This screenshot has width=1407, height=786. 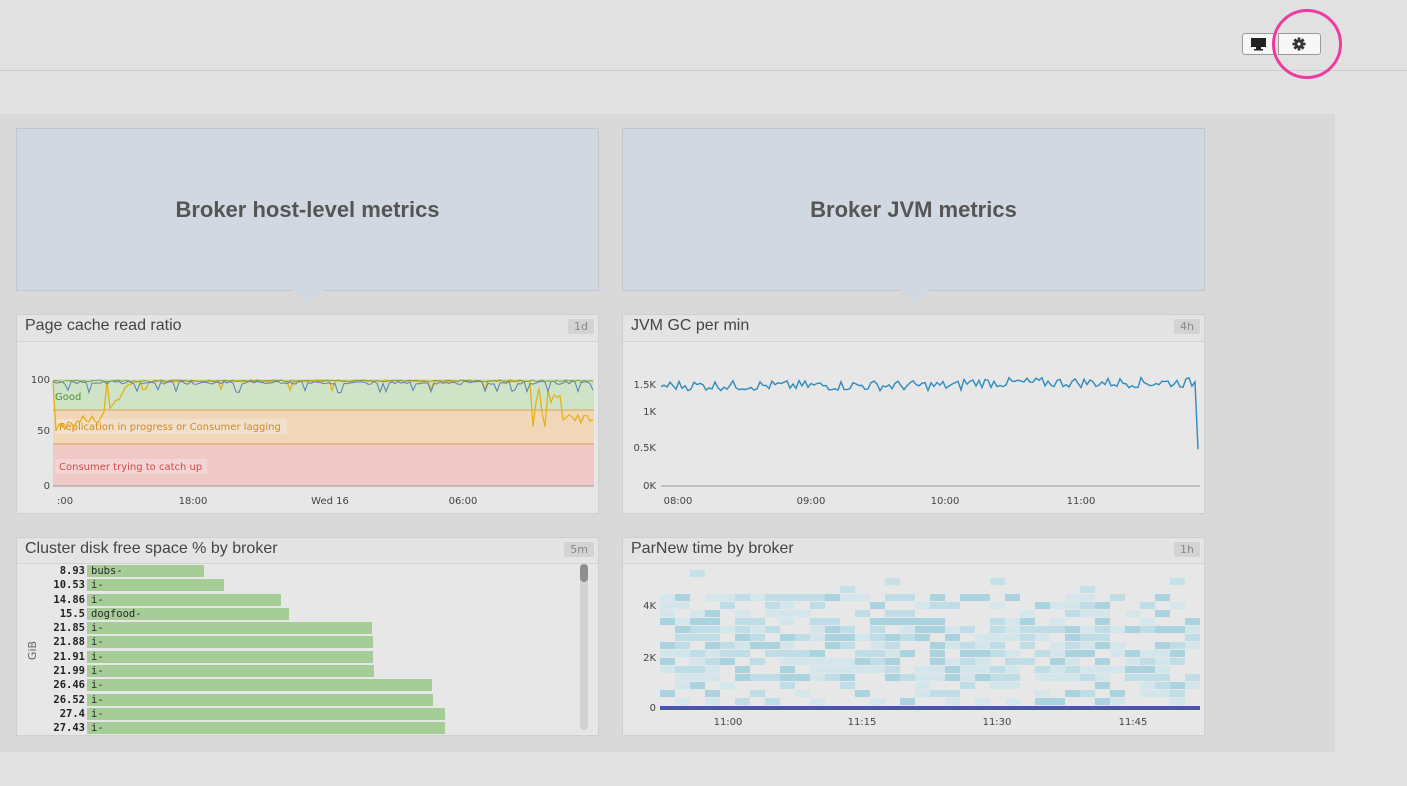 I want to click on highlight-circle, so click(x=1307, y=44).